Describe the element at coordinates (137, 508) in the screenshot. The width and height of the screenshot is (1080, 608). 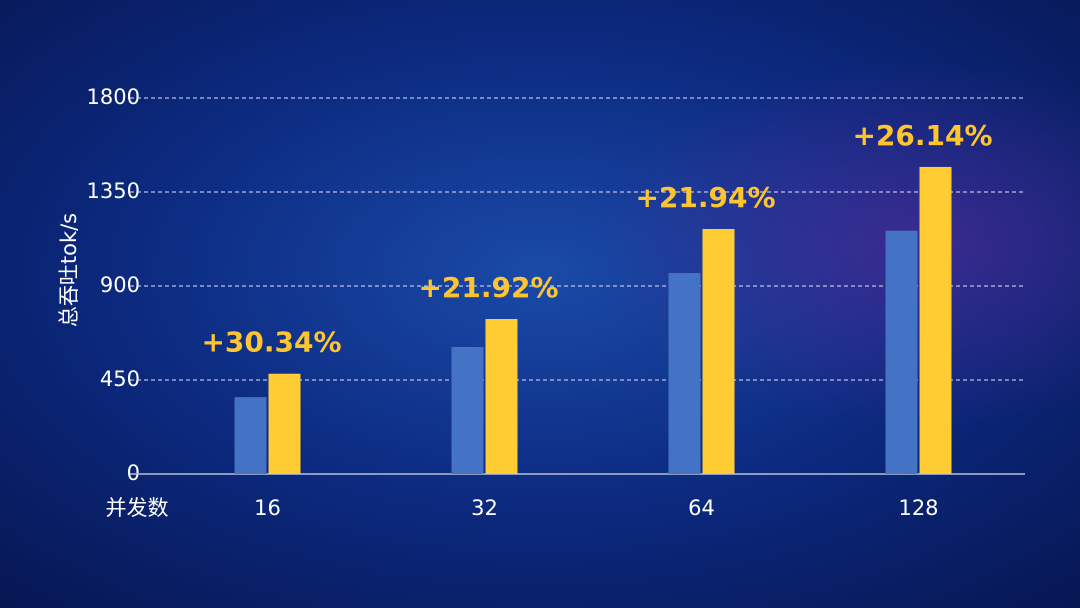
I see `x-axis-title: 并发数` at that location.